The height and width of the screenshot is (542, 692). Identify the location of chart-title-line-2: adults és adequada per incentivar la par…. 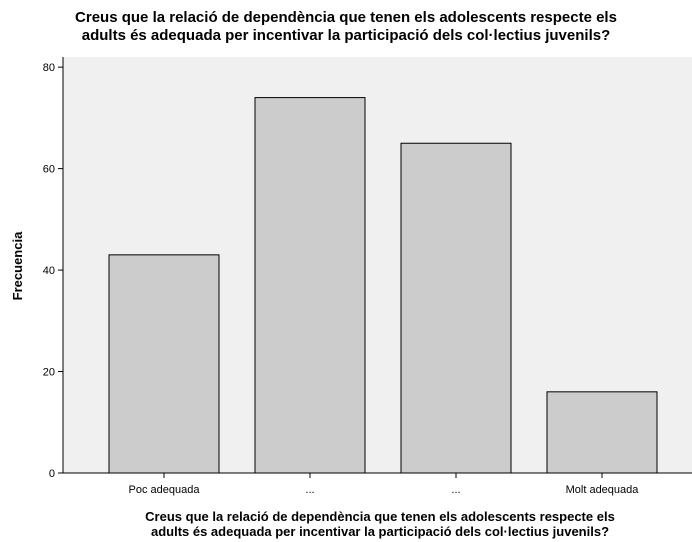
(346, 35).